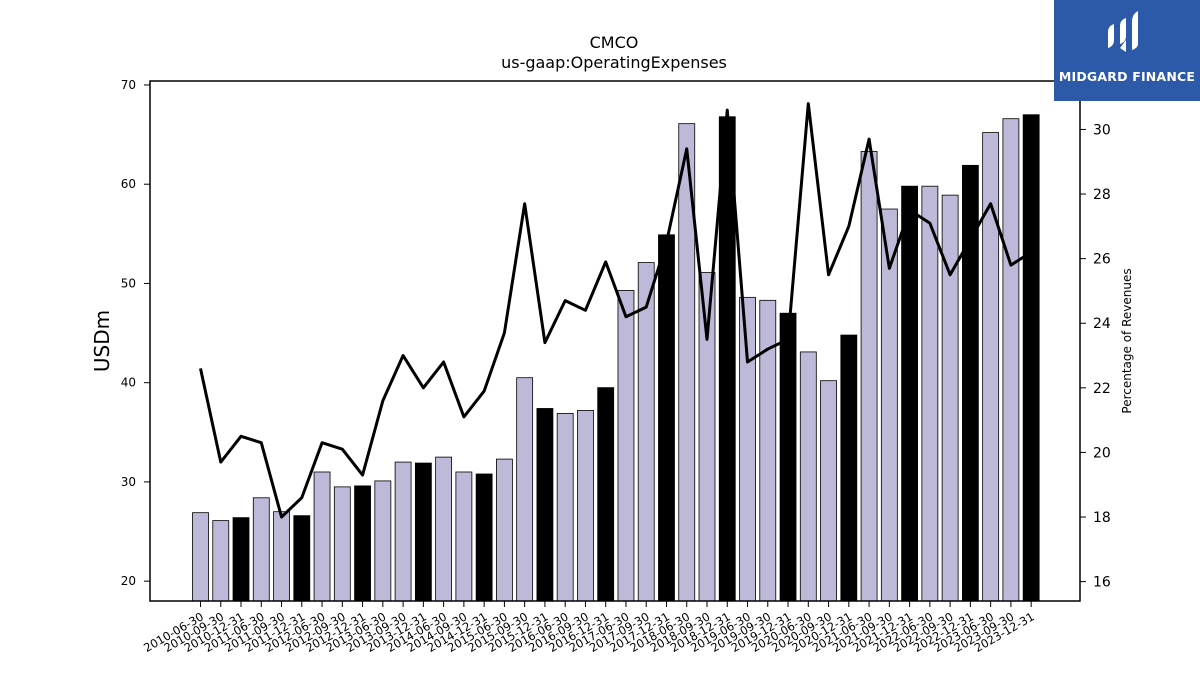 This screenshot has height=675, width=1200. I want to click on y-axis: 20 30 40 50 60 70, so click(135, 333).